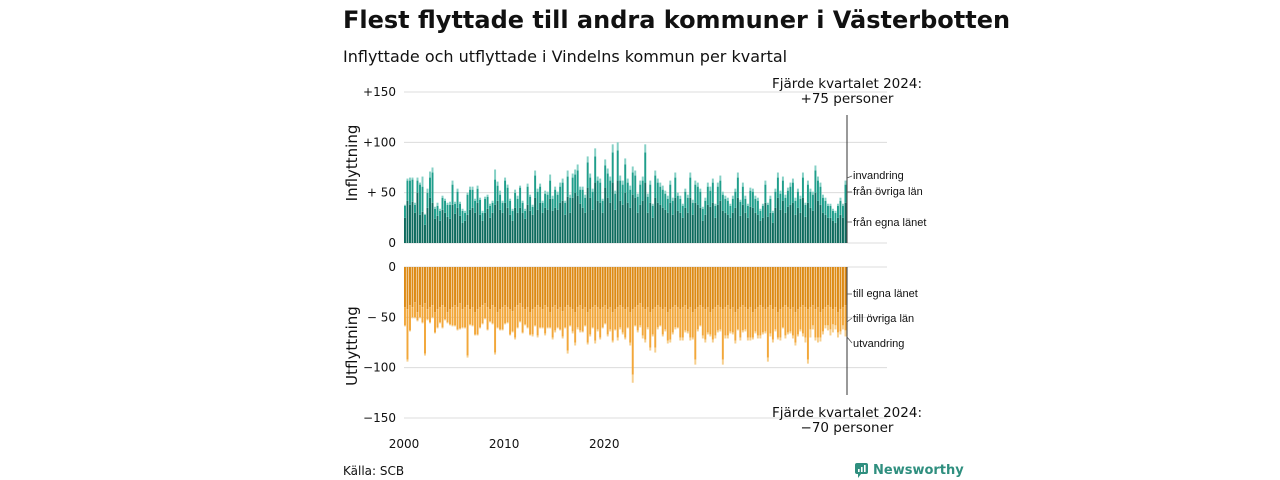  What do you see at coordinates (847, 413) in the screenshot?
I see `annotation-outflow-line1: Fjärde kvartalet 2024:` at bounding box center [847, 413].